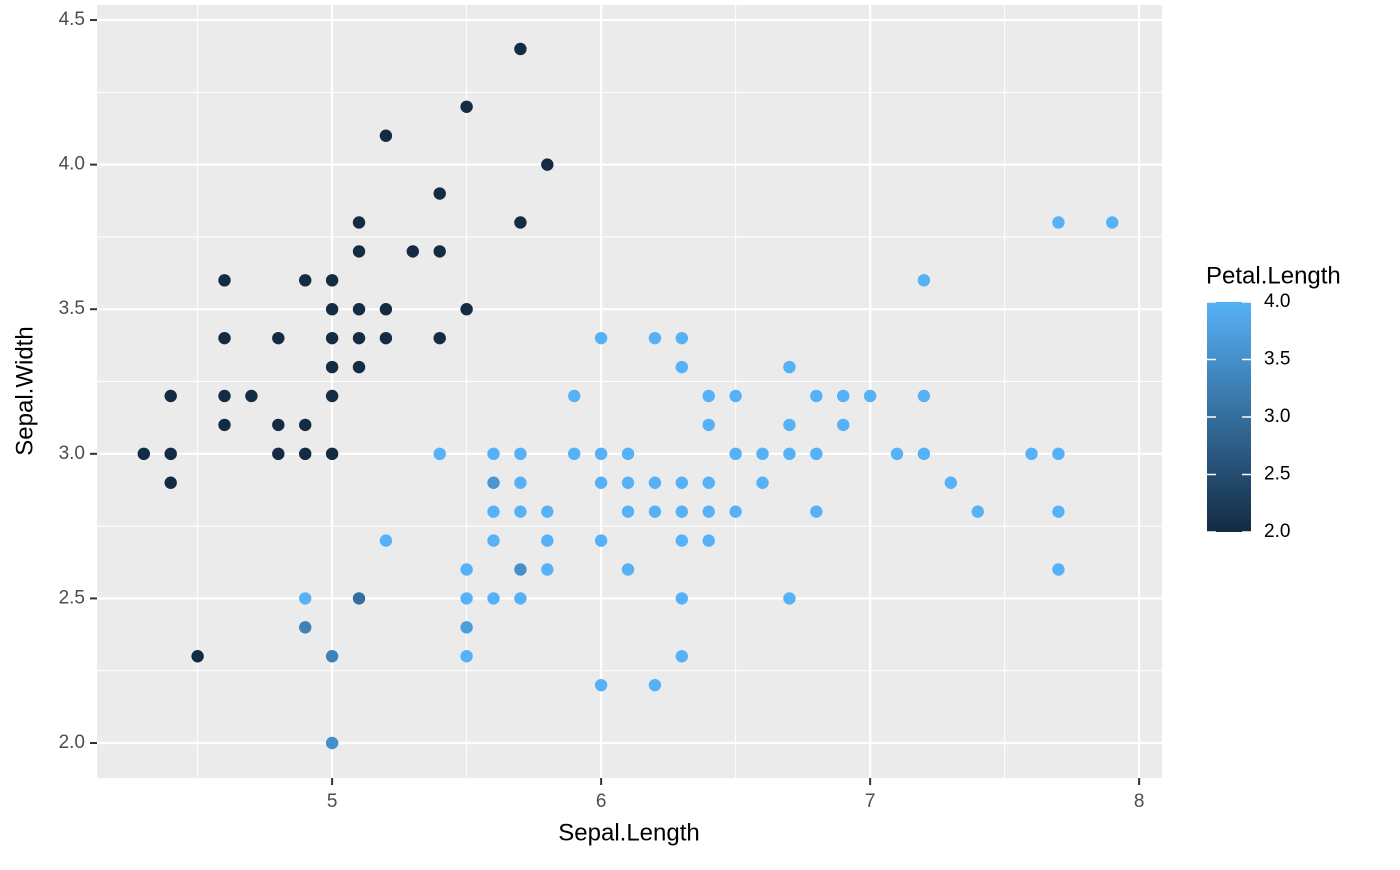 The height and width of the screenshot is (870, 1400). I want to click on y-tick-label: 2.0, so click(72, 742).